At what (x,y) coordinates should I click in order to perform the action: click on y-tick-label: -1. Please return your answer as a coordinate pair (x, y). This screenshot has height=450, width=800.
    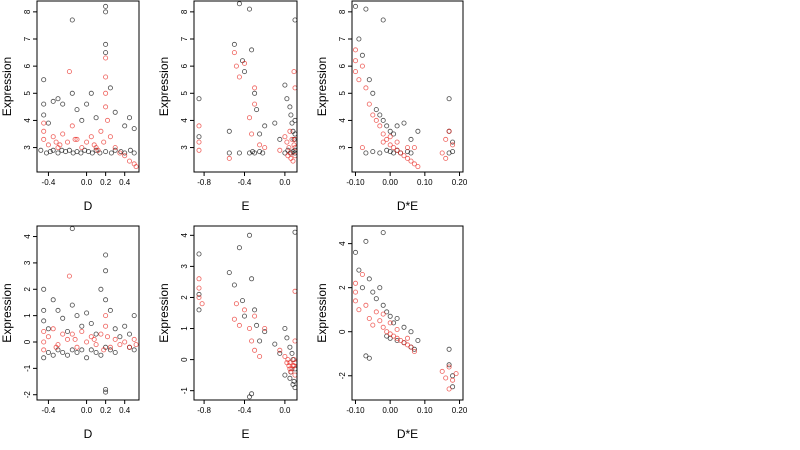
    Looking at the image, I should click on (27, 368).